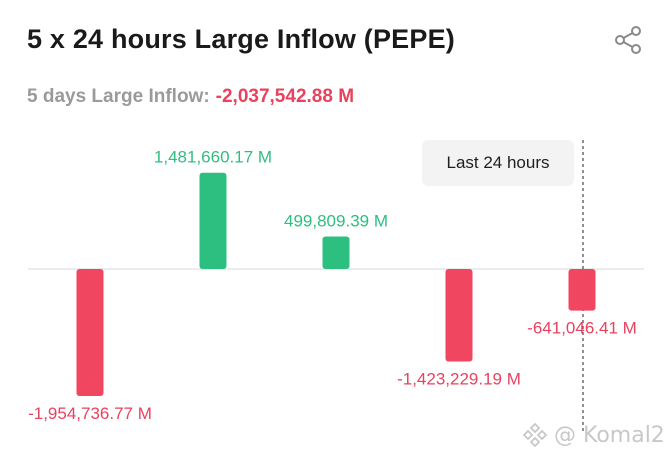  I want to click on bar-value-label-4: -1,423,229.19 M, so click(459, 378).